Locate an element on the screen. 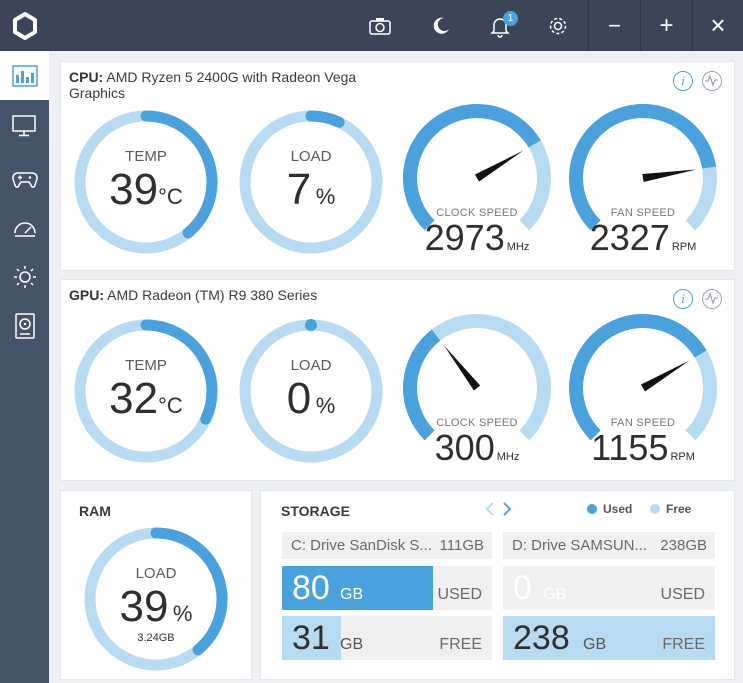 The image size is (743, 683). cpu-load-ring is located at coordinates (311, 182).